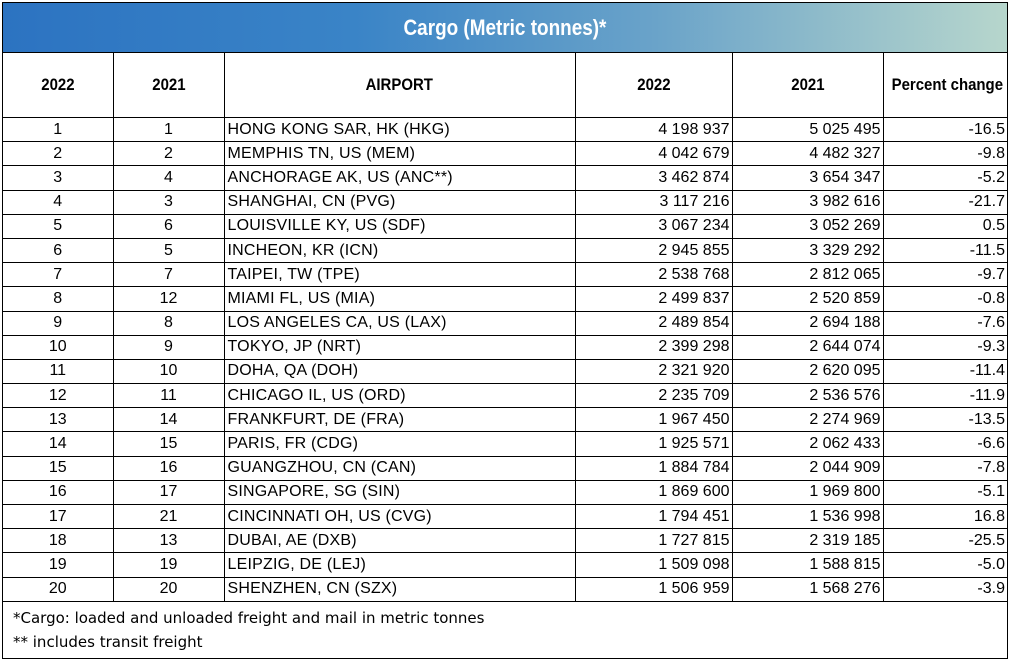 The width and height of the screenshot is (1011, 663). What do you see at coordinates (808, 85) in the screenshot?
I see `header-cargo-2021: 2021` at bounding box center [808, 85].